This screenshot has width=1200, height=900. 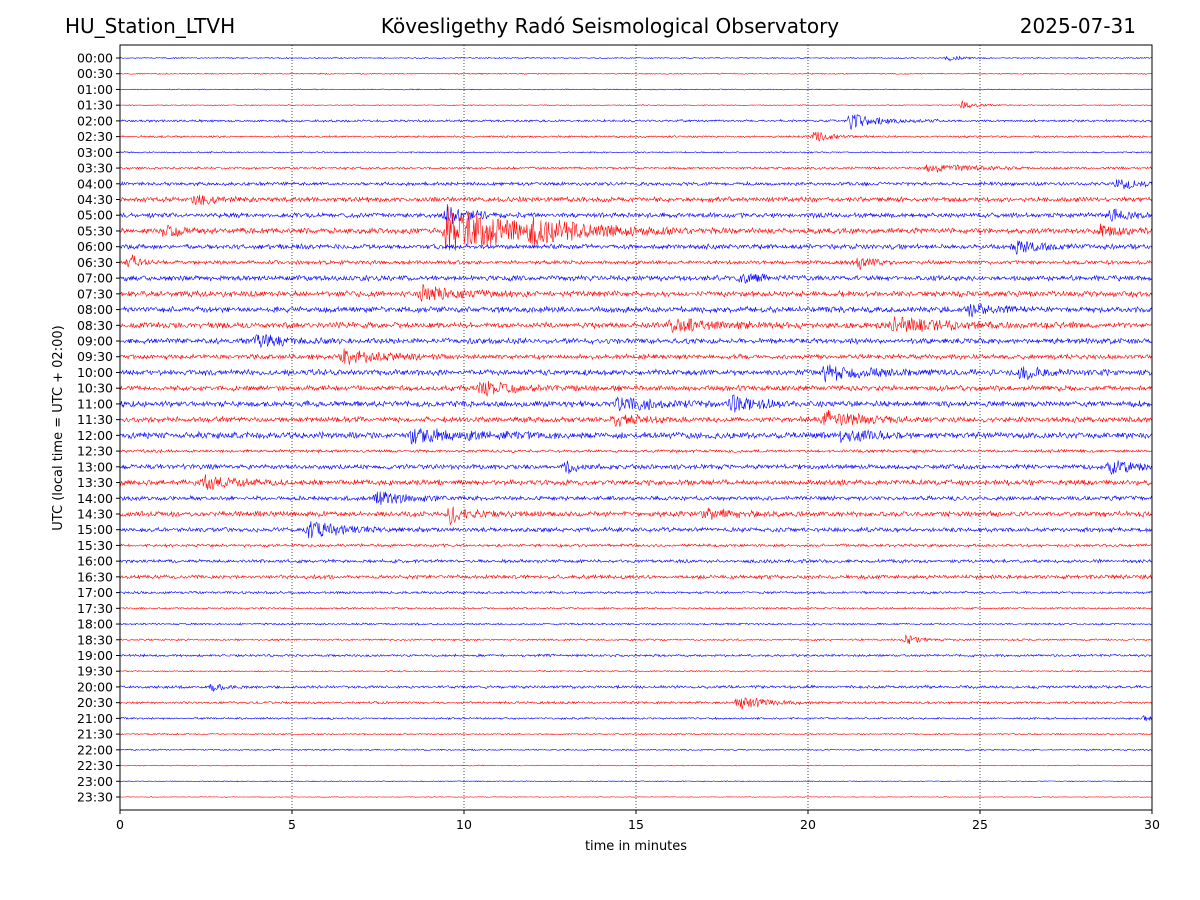 What do you see at coordinates (95, 498) in the screenshot?
I see `y-tick-label: 14:00` at bounding box center [95, 498].